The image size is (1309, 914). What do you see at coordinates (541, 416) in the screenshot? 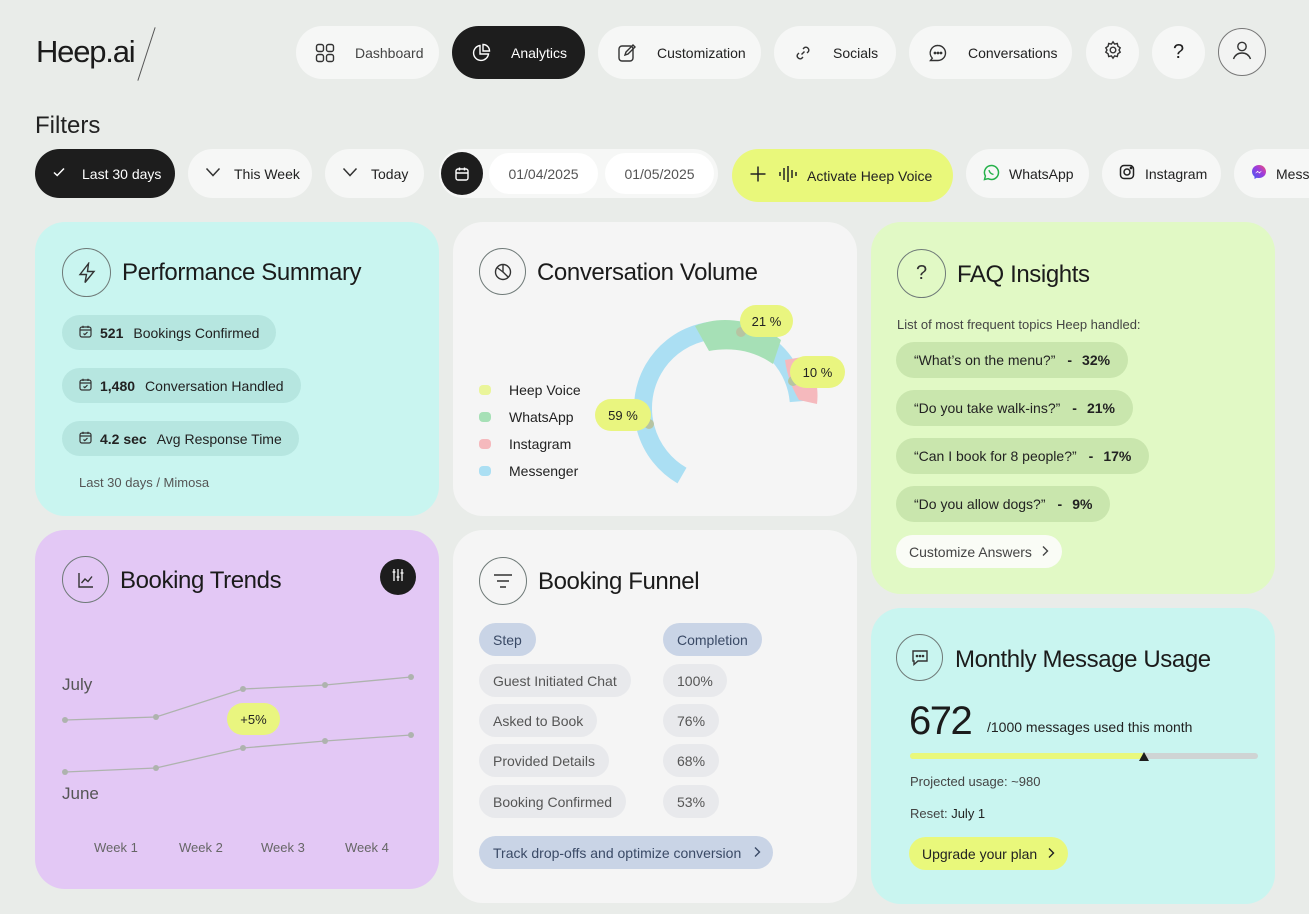
I see `legend-label: WhatsApp` at bounding box center [541, 416].